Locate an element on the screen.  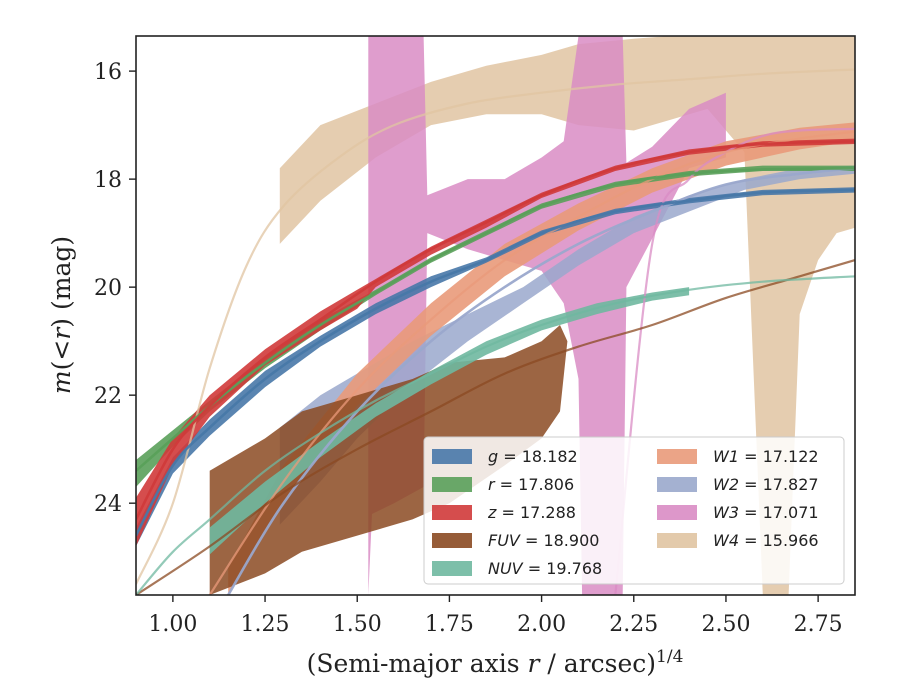
x-axis-ticks: 1.00 1.25 1.50 1.75 2.00 2.25 2.50 2.75 is located at coordinates (495, 616).